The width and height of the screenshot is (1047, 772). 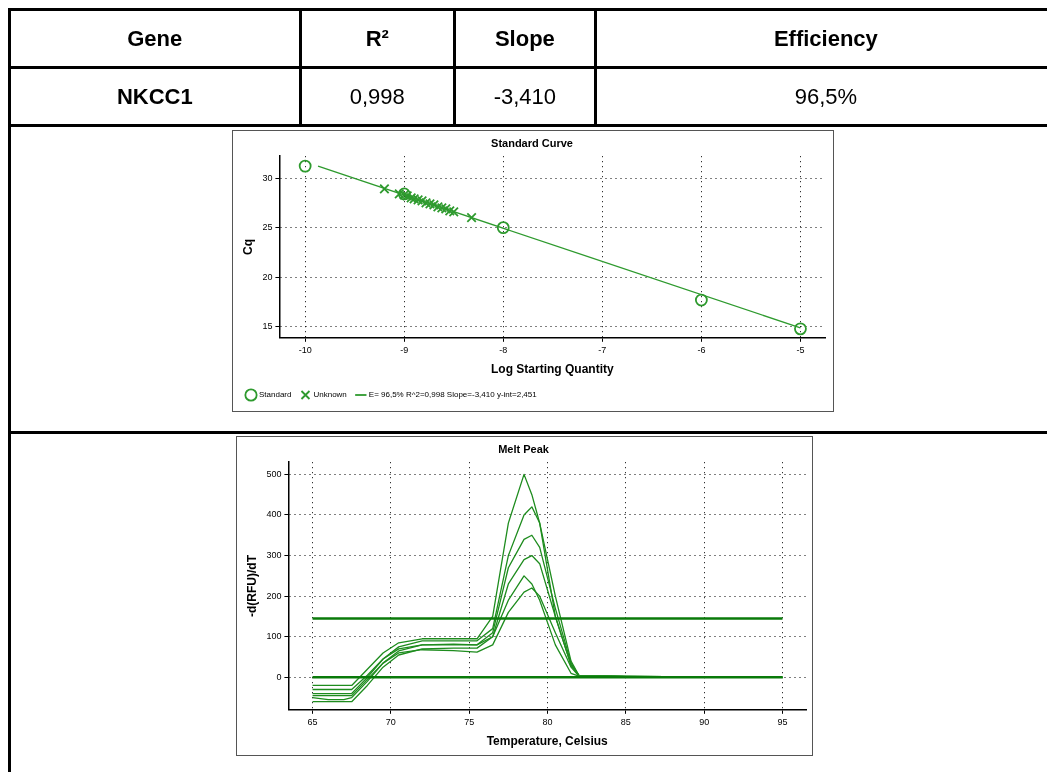 I want to click on text: 0,998, so click(x=377, y=96).